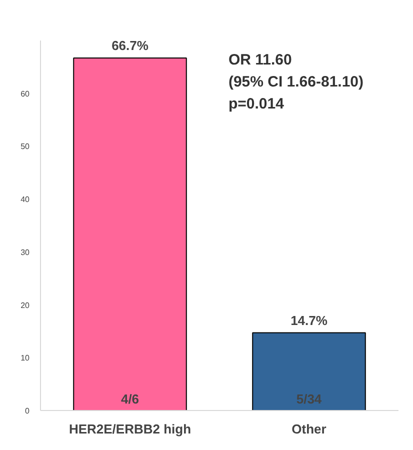 The width and height of the screenshot is (413, 450). Describe the element at coordinates (309, 320) in the screenshot. I see `data-label: 14.7%` at that location.